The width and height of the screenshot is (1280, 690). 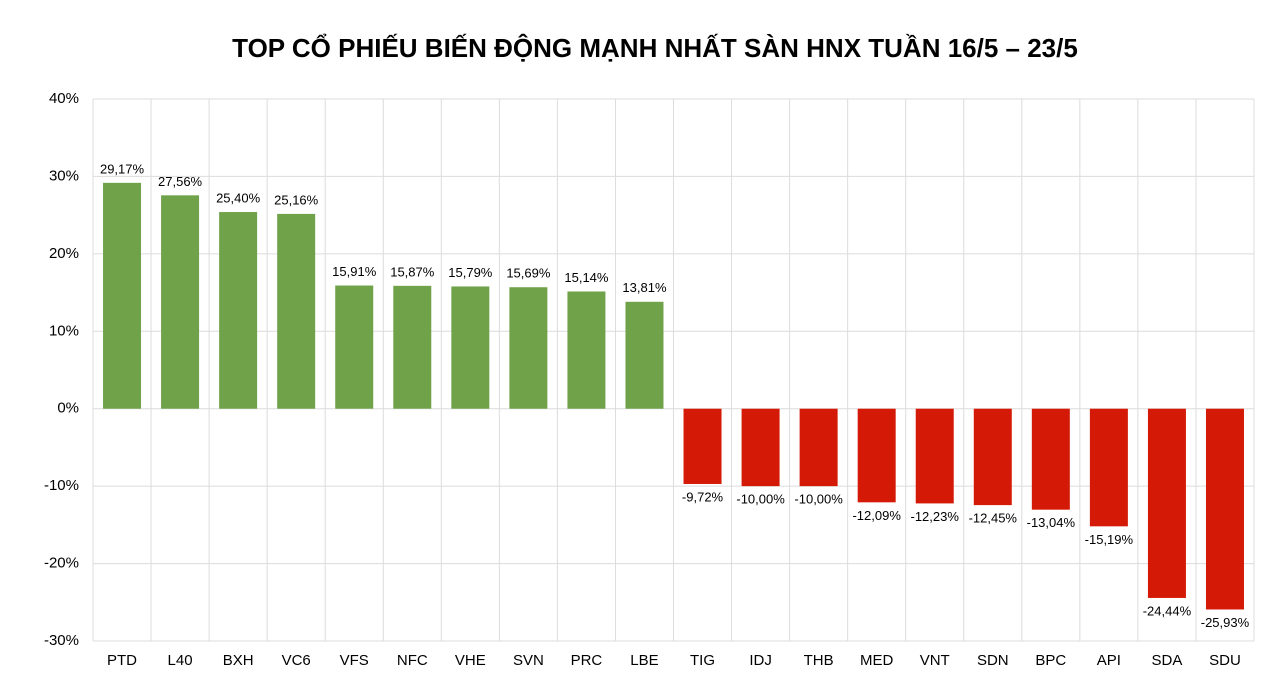 I want to click on x-tick-label: BPC, so click(x=1050, y=660).